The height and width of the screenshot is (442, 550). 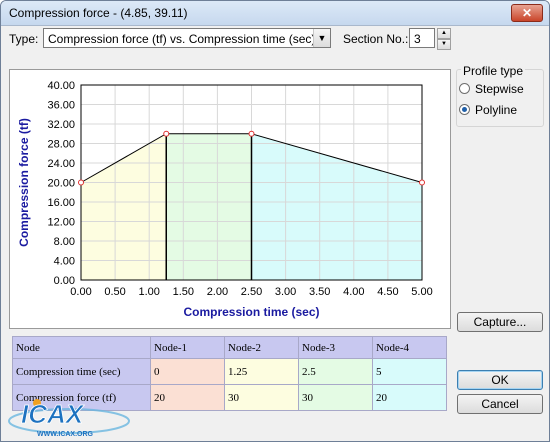 What do you see at coordinates (417, 39) in the screenshot?
I see `section-number-value: 3` at bounding box center [417, 39].